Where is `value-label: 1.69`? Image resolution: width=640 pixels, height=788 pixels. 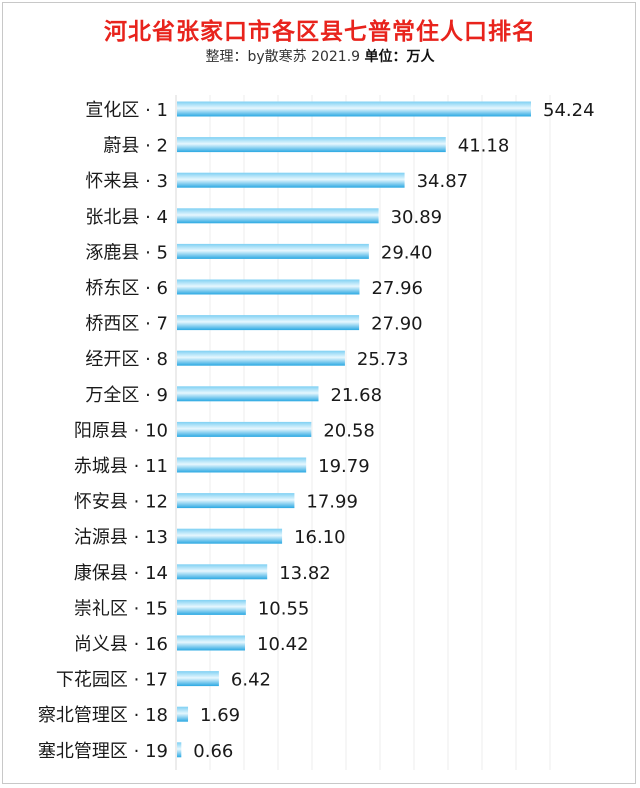 value-label: 1.69 is located at coordinates (220, 715).